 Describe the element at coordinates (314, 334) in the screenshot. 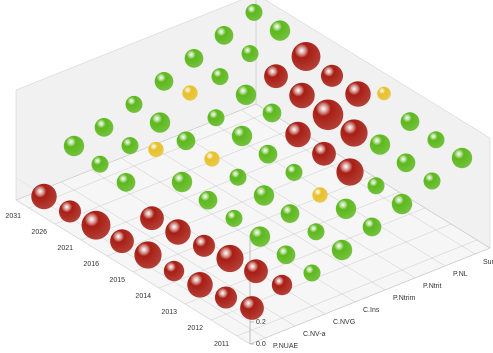

I see `z-tick-label: C.NV-a` at that location.